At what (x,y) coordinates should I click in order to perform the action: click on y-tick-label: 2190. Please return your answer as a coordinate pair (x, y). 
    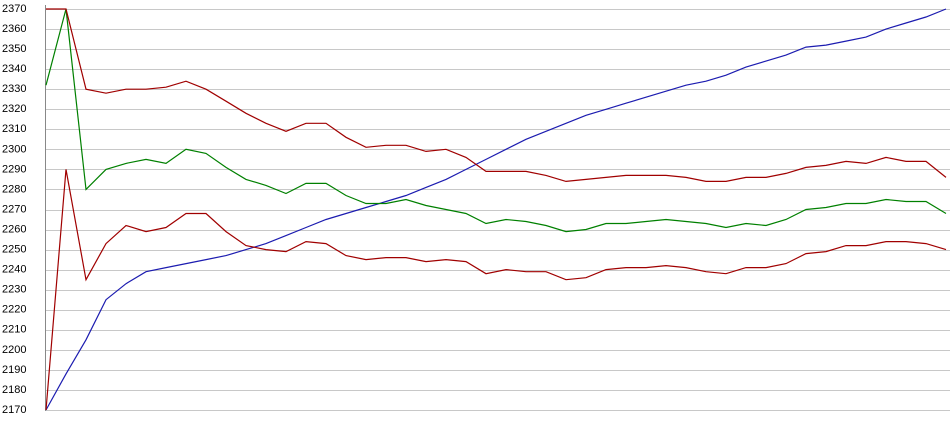
    Looking at the image, I should click on (14, 370).